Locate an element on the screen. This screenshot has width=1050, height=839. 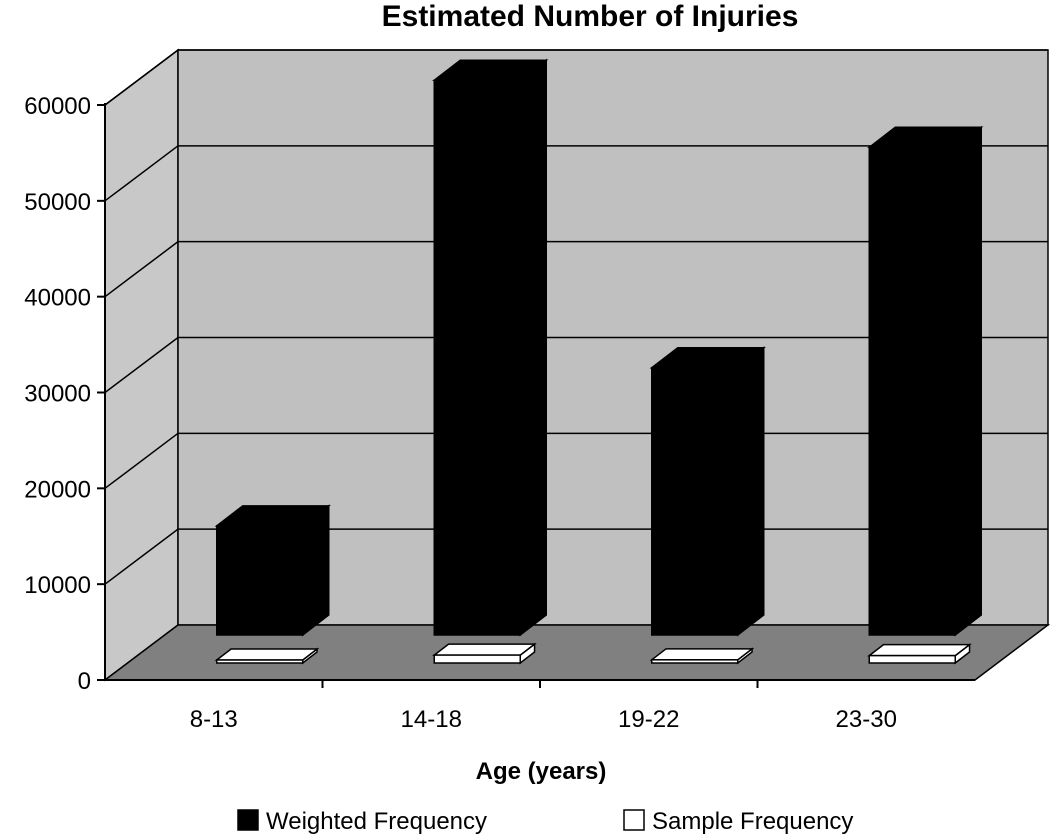
x-tick-label: 8-13 is located at coordinates (214, 719).